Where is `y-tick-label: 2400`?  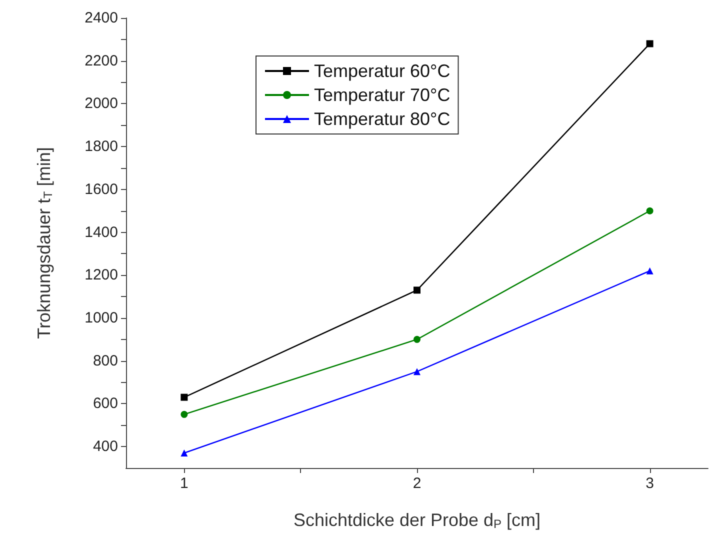
y-tick-label: 2400 is located at coordinates (101, 18).